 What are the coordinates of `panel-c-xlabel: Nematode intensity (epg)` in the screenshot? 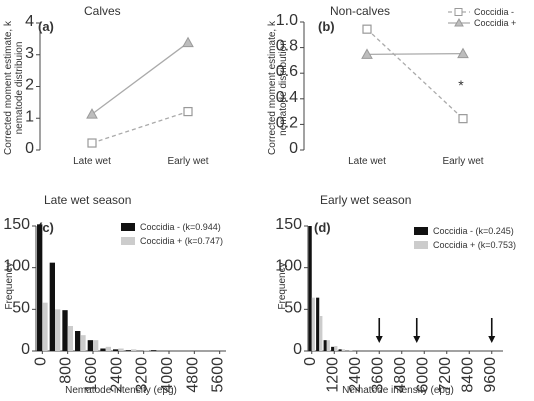 It's located at (121, 390).